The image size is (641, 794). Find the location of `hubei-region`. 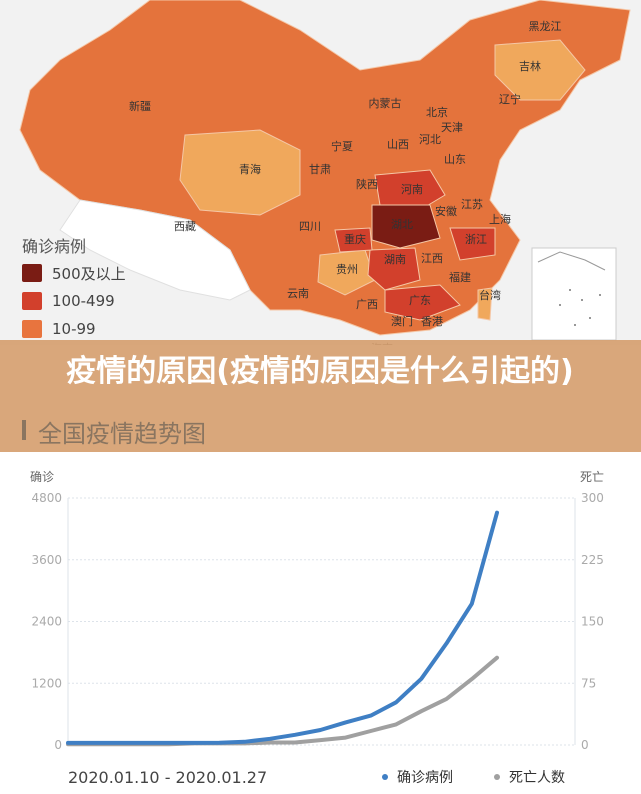

hubei-region is located at coordinates (406, 226).